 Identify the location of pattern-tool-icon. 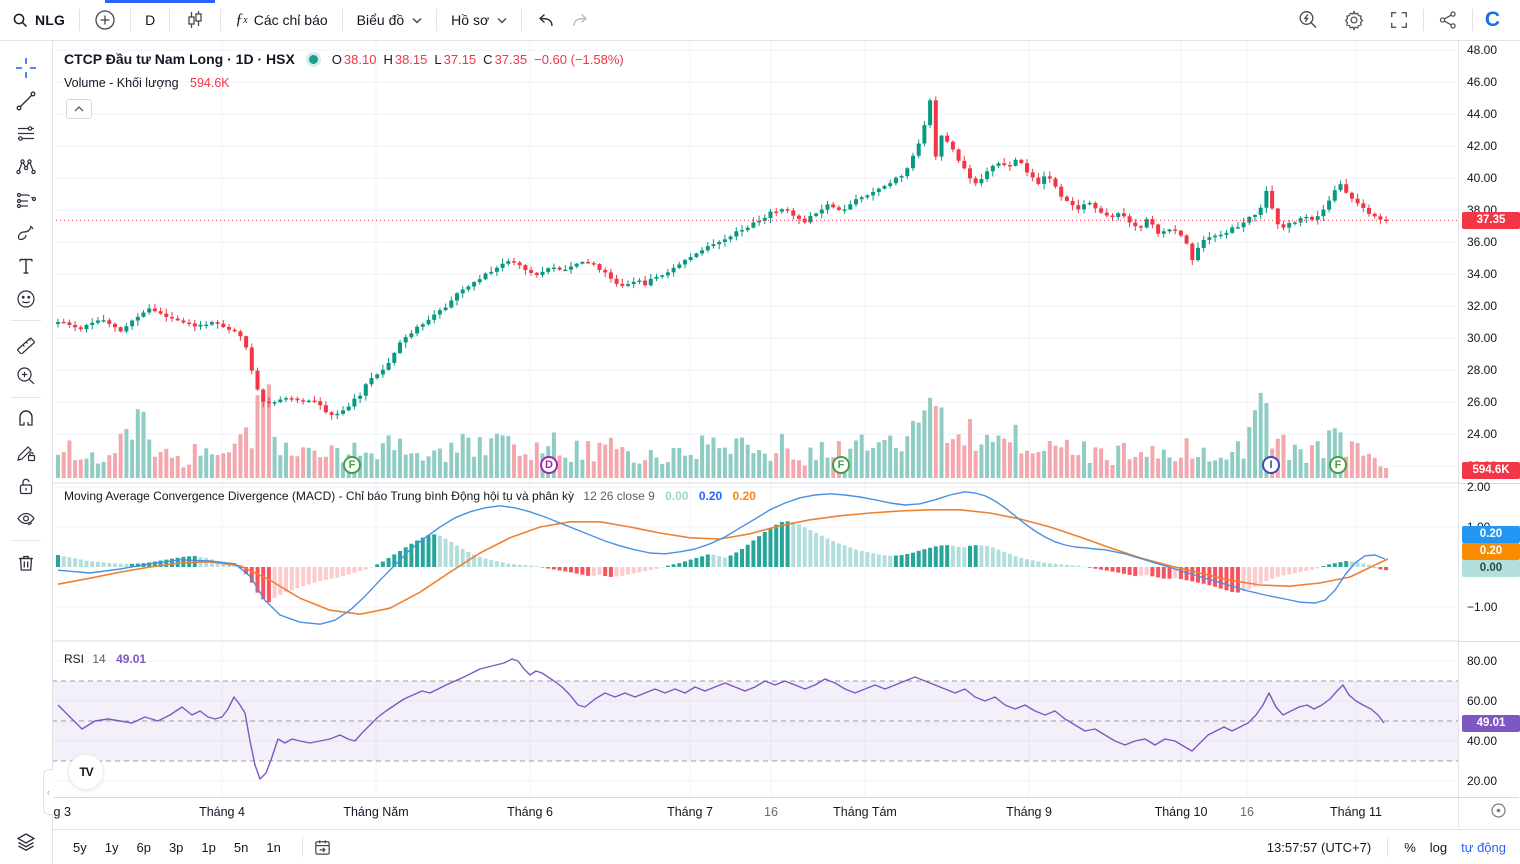
(26, 166).